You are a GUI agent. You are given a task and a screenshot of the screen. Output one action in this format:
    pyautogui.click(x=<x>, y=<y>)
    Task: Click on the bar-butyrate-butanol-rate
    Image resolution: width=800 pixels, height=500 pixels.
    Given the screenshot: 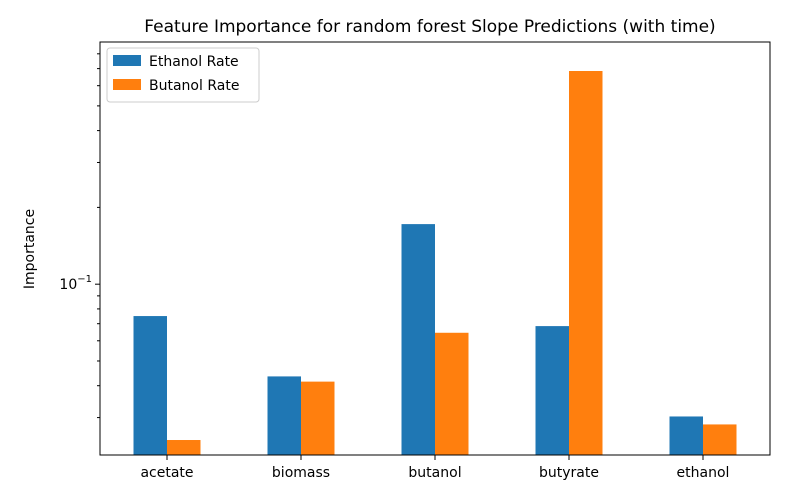 What is the action you would take?
    pyautogui.click(x=586, y=263)
    